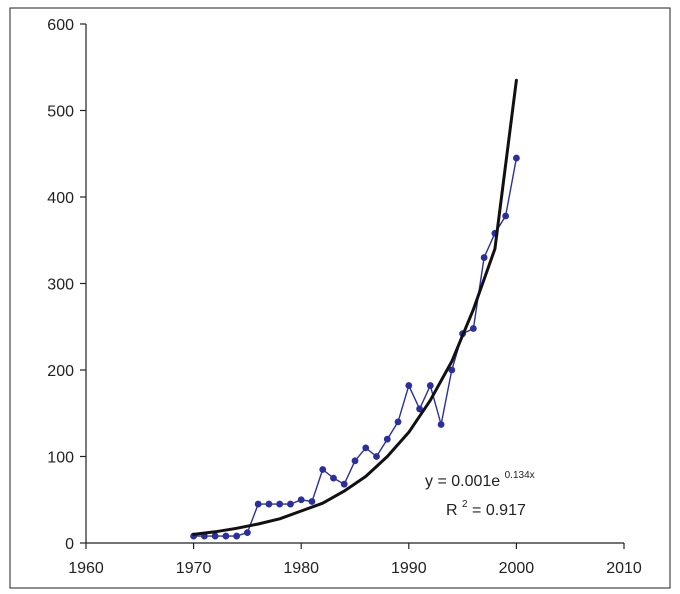 This screenshot has height=594, width=680. I want to click on y-tick-label: 400, so click(60, 198).